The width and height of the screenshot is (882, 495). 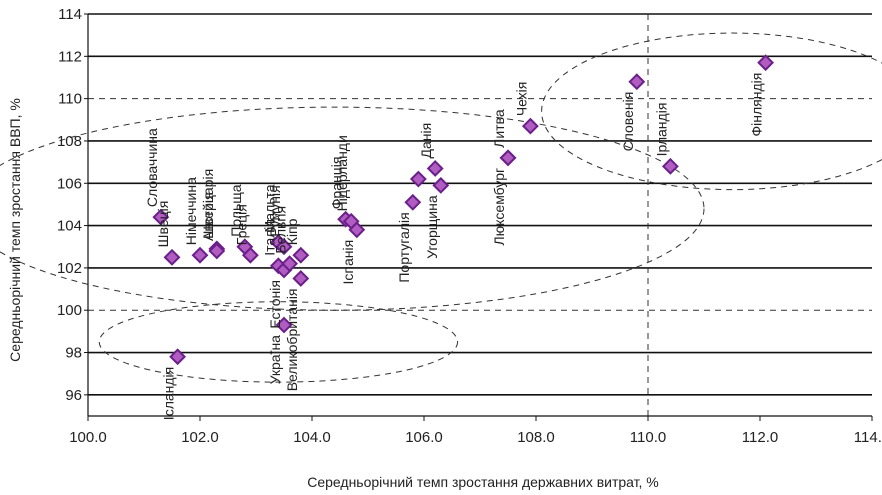 I want to click on x-tick-102.0: 102.0, so click(x=200, y=437).